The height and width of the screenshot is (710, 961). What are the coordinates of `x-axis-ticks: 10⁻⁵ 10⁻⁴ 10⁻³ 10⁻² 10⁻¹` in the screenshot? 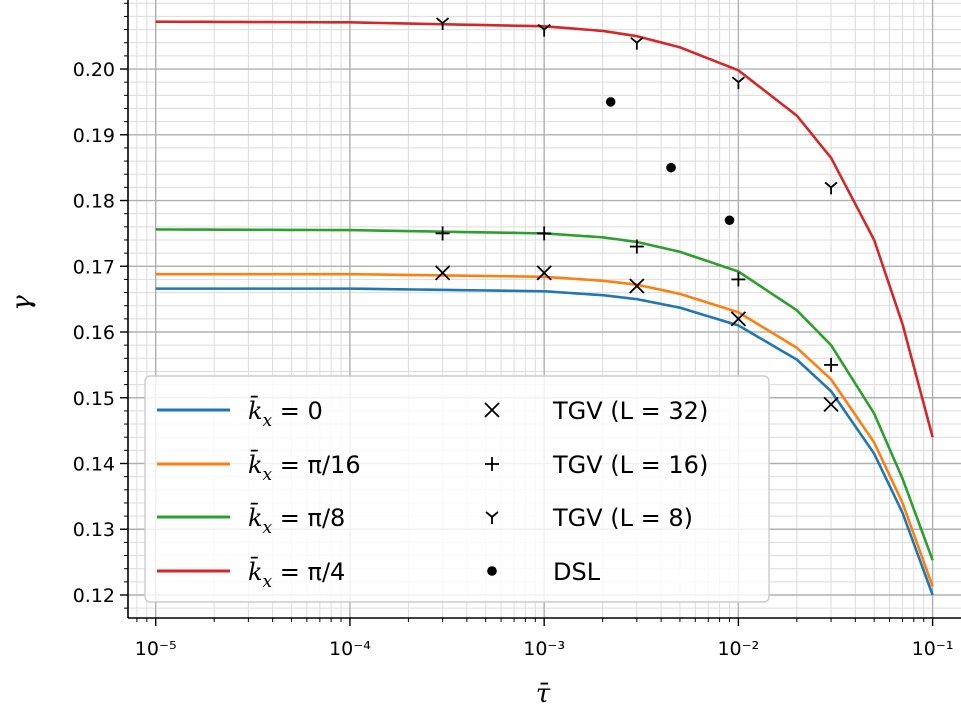 It's located at (544, 639).